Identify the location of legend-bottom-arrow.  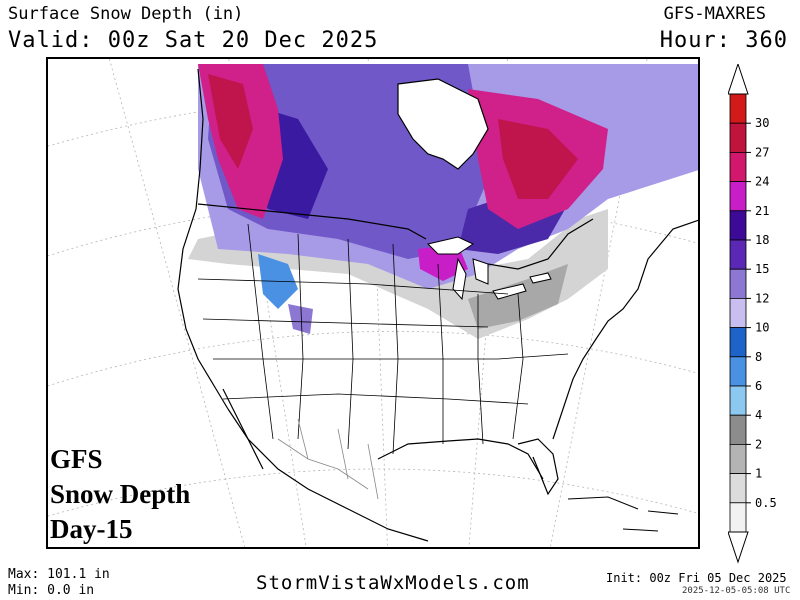
(738, 547).